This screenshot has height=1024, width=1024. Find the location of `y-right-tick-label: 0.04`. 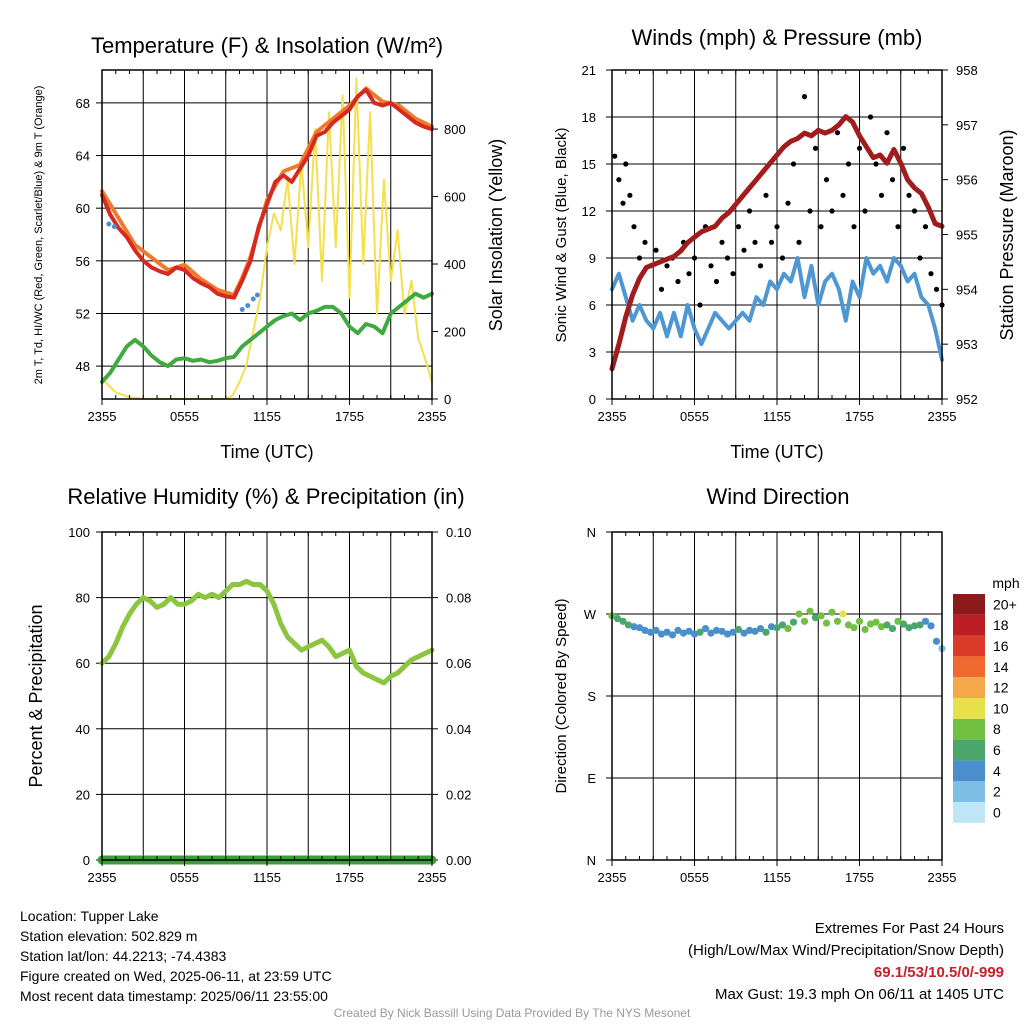

y-right-tick-label: 0.04 is located at coordinates (458, 729).